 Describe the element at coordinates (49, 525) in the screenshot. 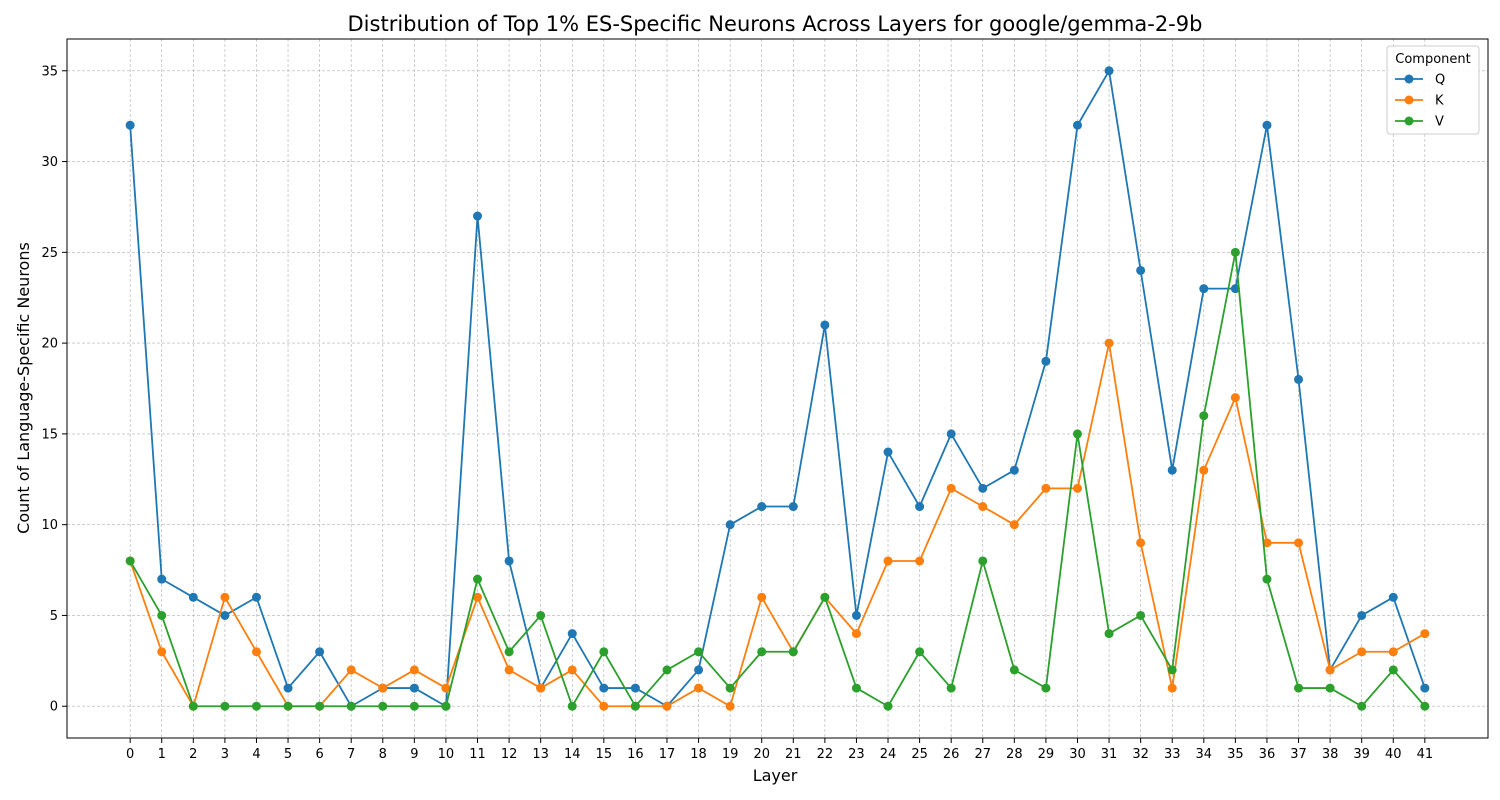

I see `y-tick-label: 10` at that location.